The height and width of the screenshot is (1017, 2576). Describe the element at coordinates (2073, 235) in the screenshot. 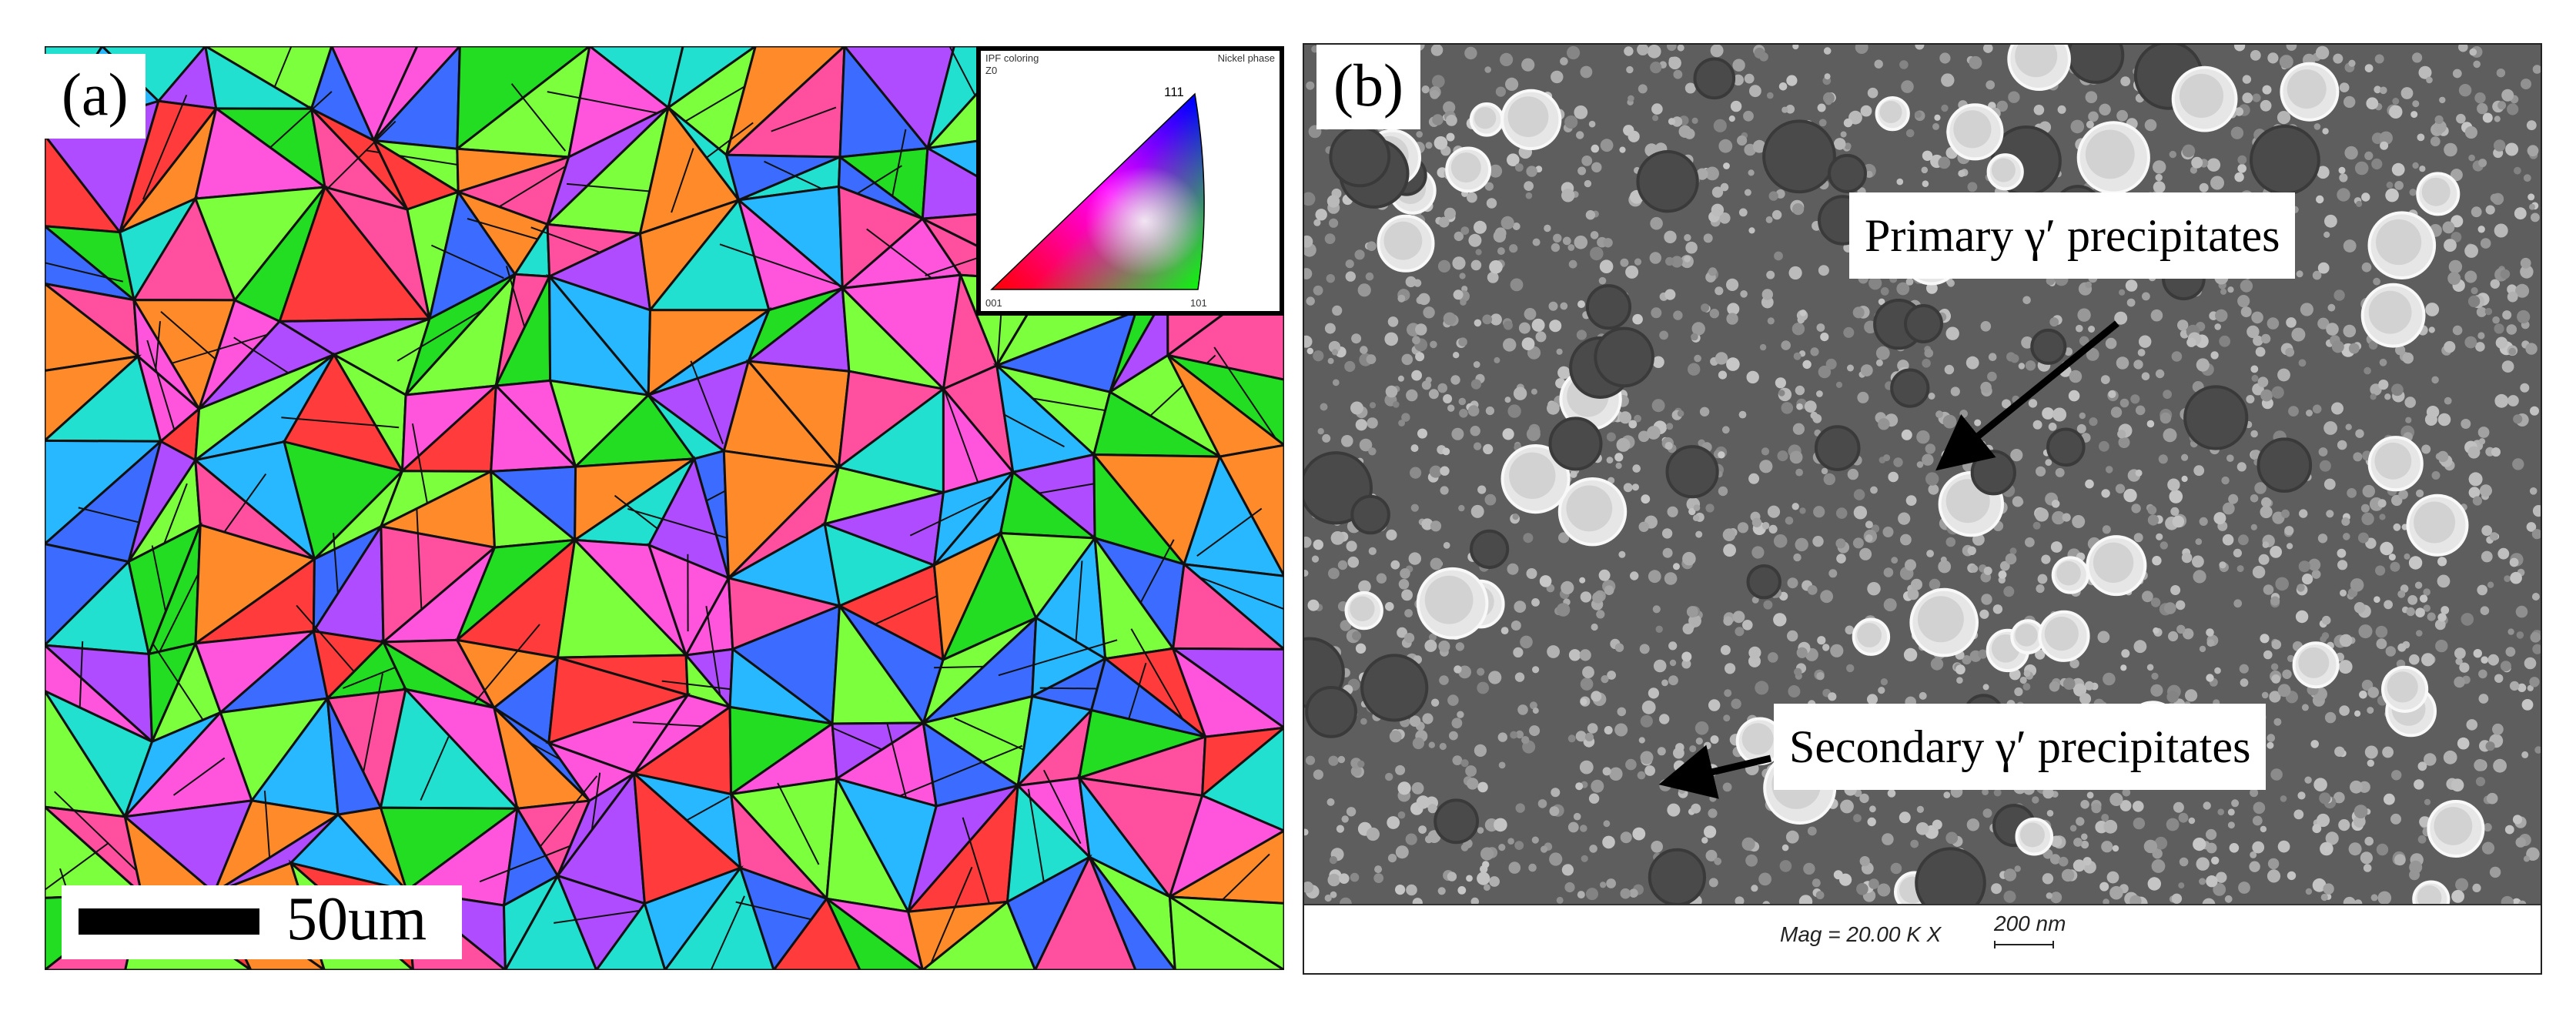

I see `callout-primary-precipitates: Primary γ′ precipitates` at that location.